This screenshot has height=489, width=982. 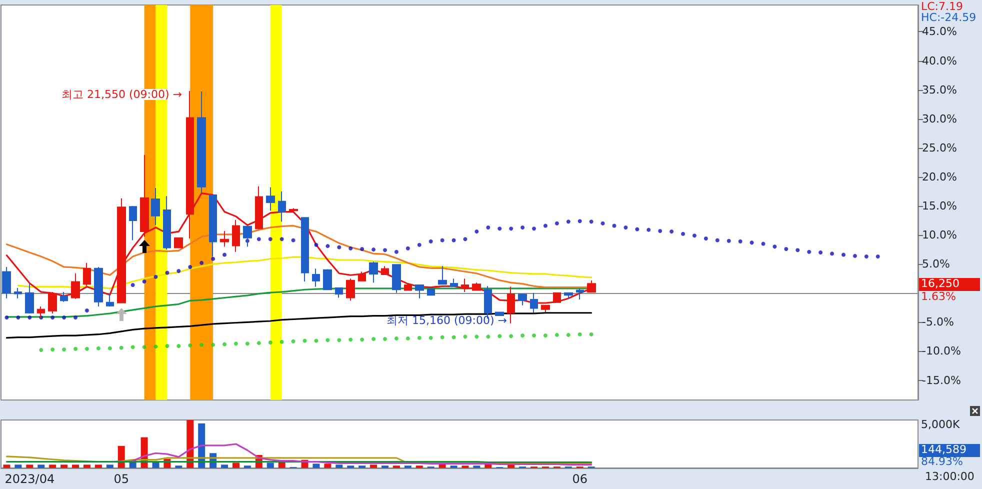 I want to click on annotation: 최고 21,550 (09:00) →, so click(x=122, y=94).